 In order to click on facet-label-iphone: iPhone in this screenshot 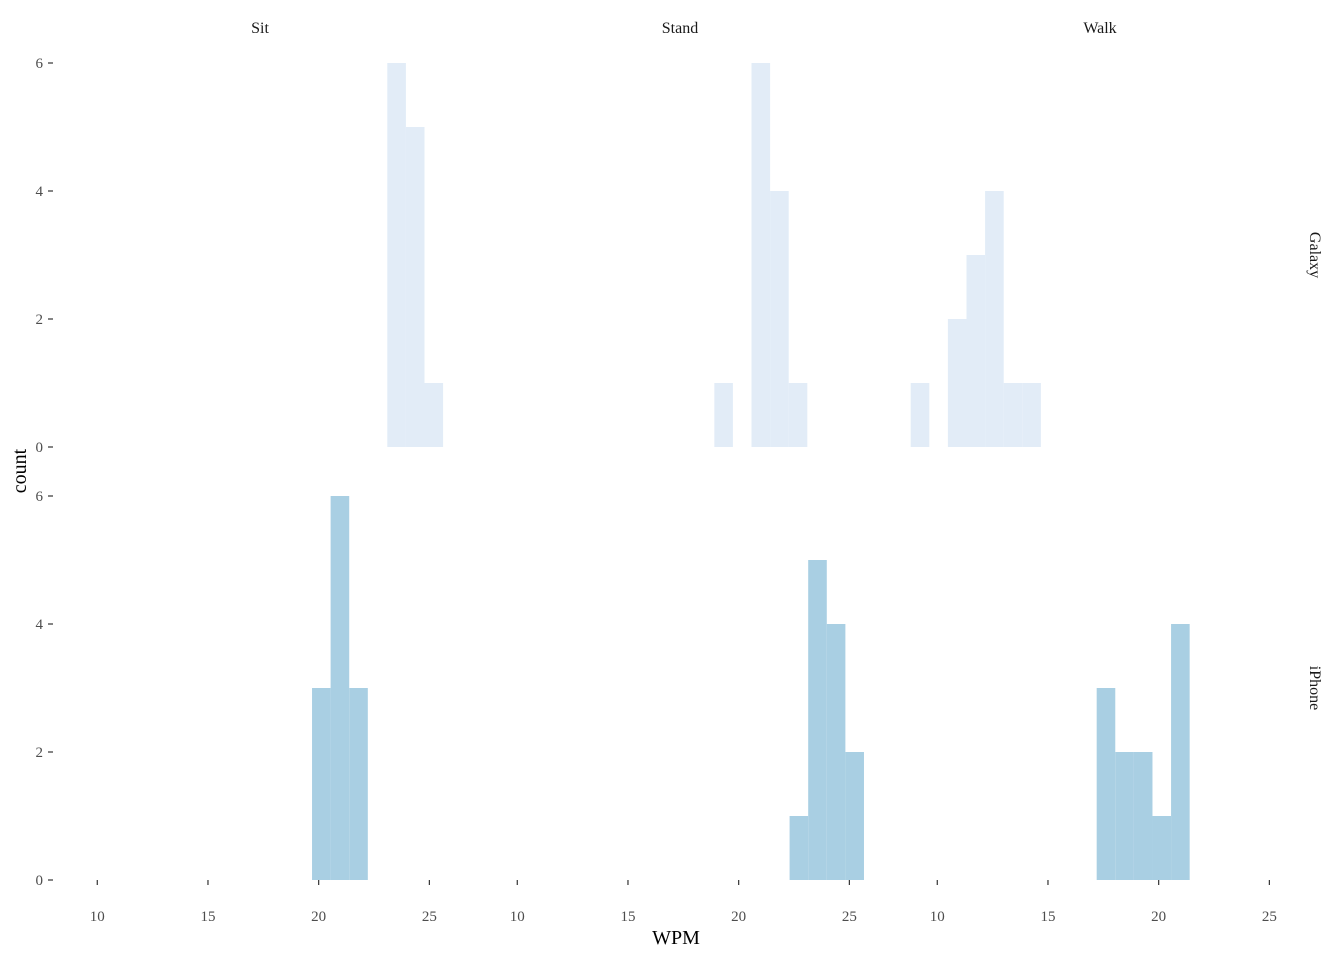, I will do `click(1314, 688)`.